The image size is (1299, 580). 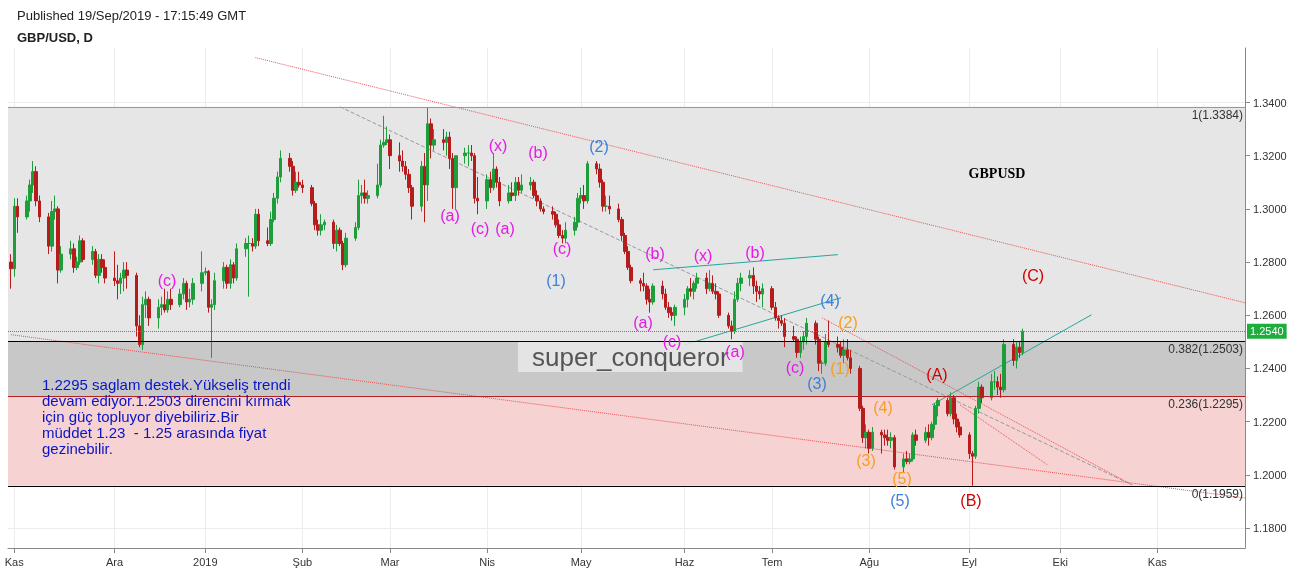 I want to click on y-tick-label: 1.3000, so click(x=1270, y=208).